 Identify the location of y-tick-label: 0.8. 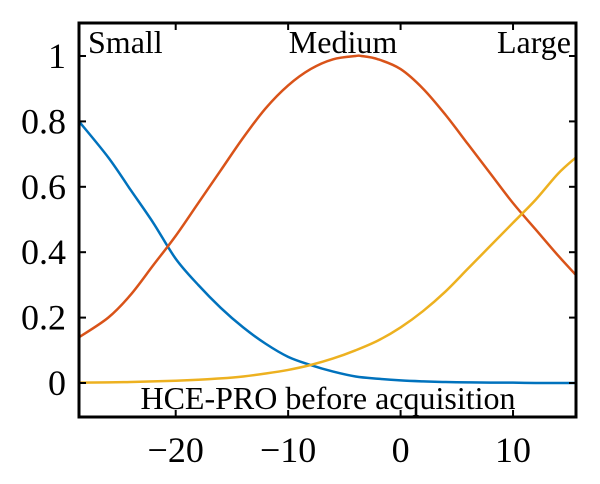
(43, 121).